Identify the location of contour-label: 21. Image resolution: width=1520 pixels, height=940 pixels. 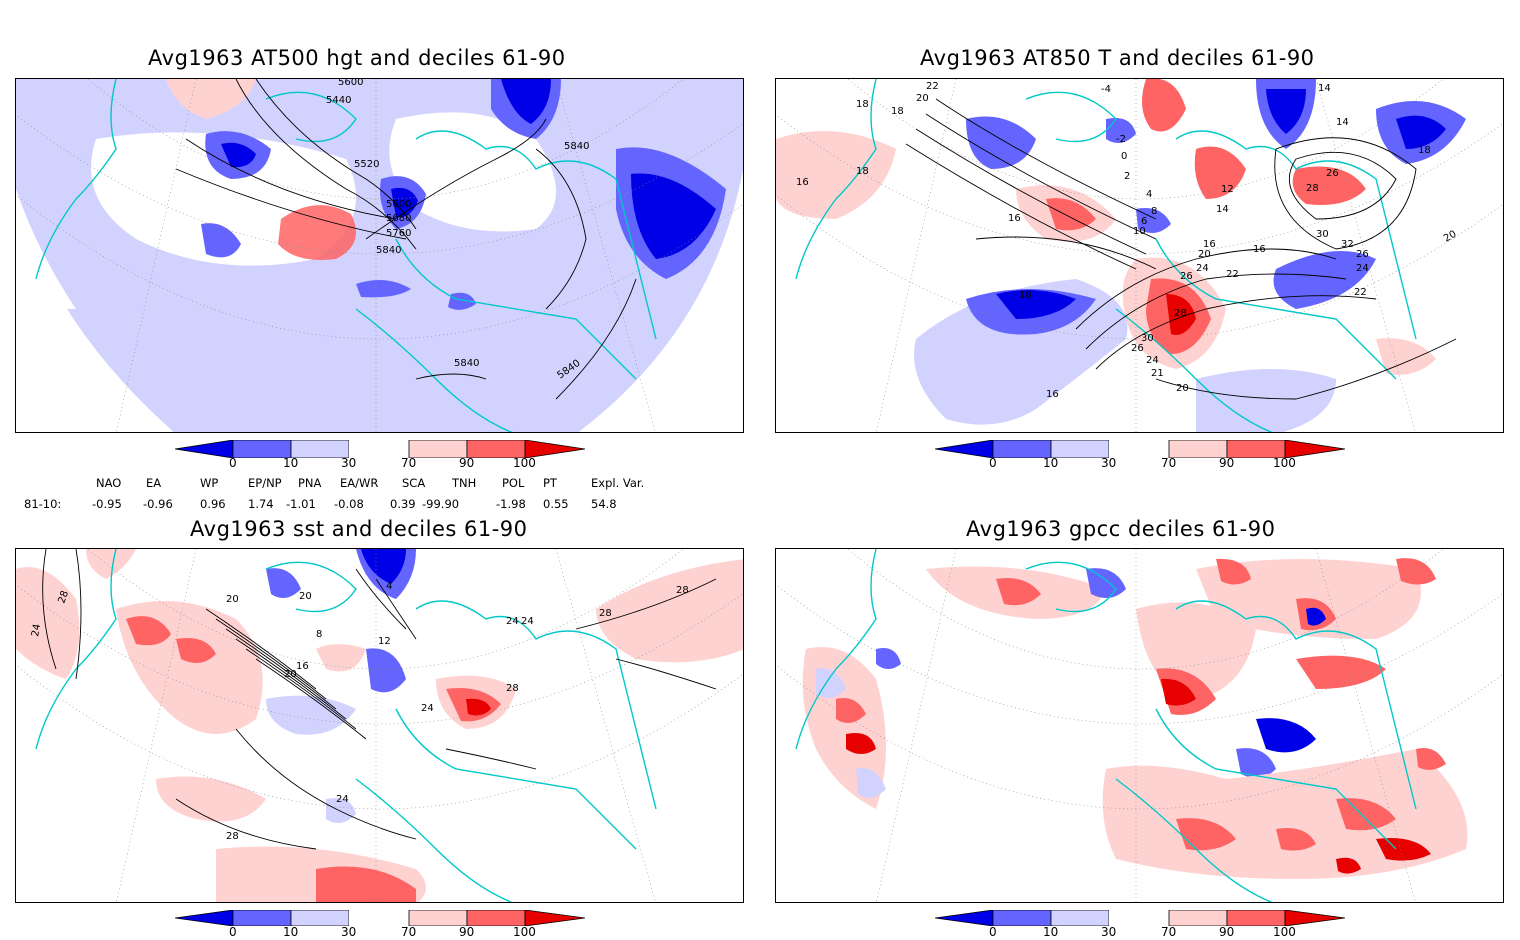
(1157, 373).